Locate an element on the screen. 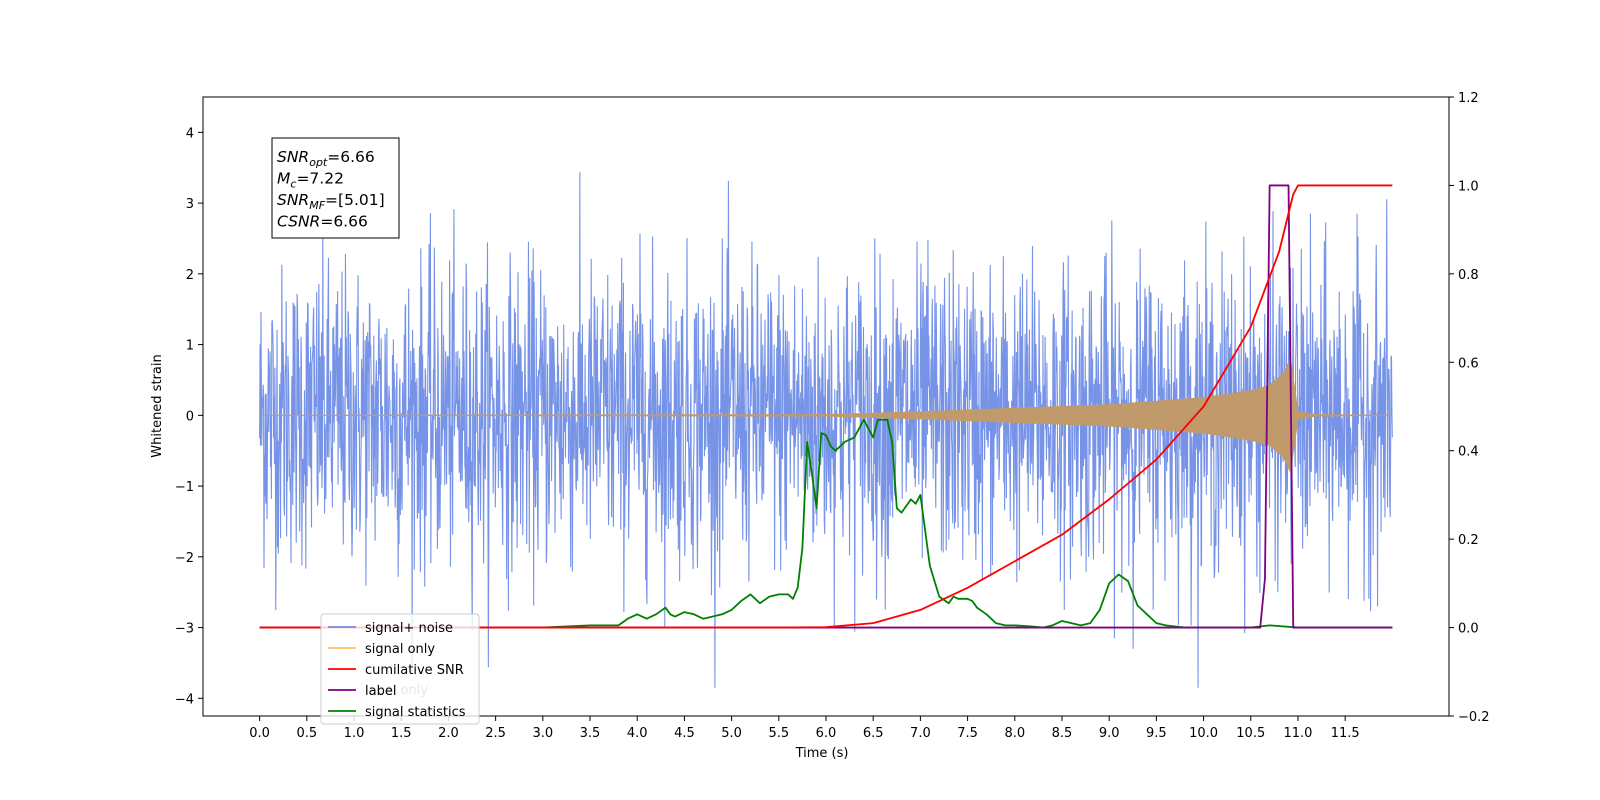 The width and height of the screenshot is (1600, 800). x-tick-label: 0.5 is located at coordinates (306, 733).